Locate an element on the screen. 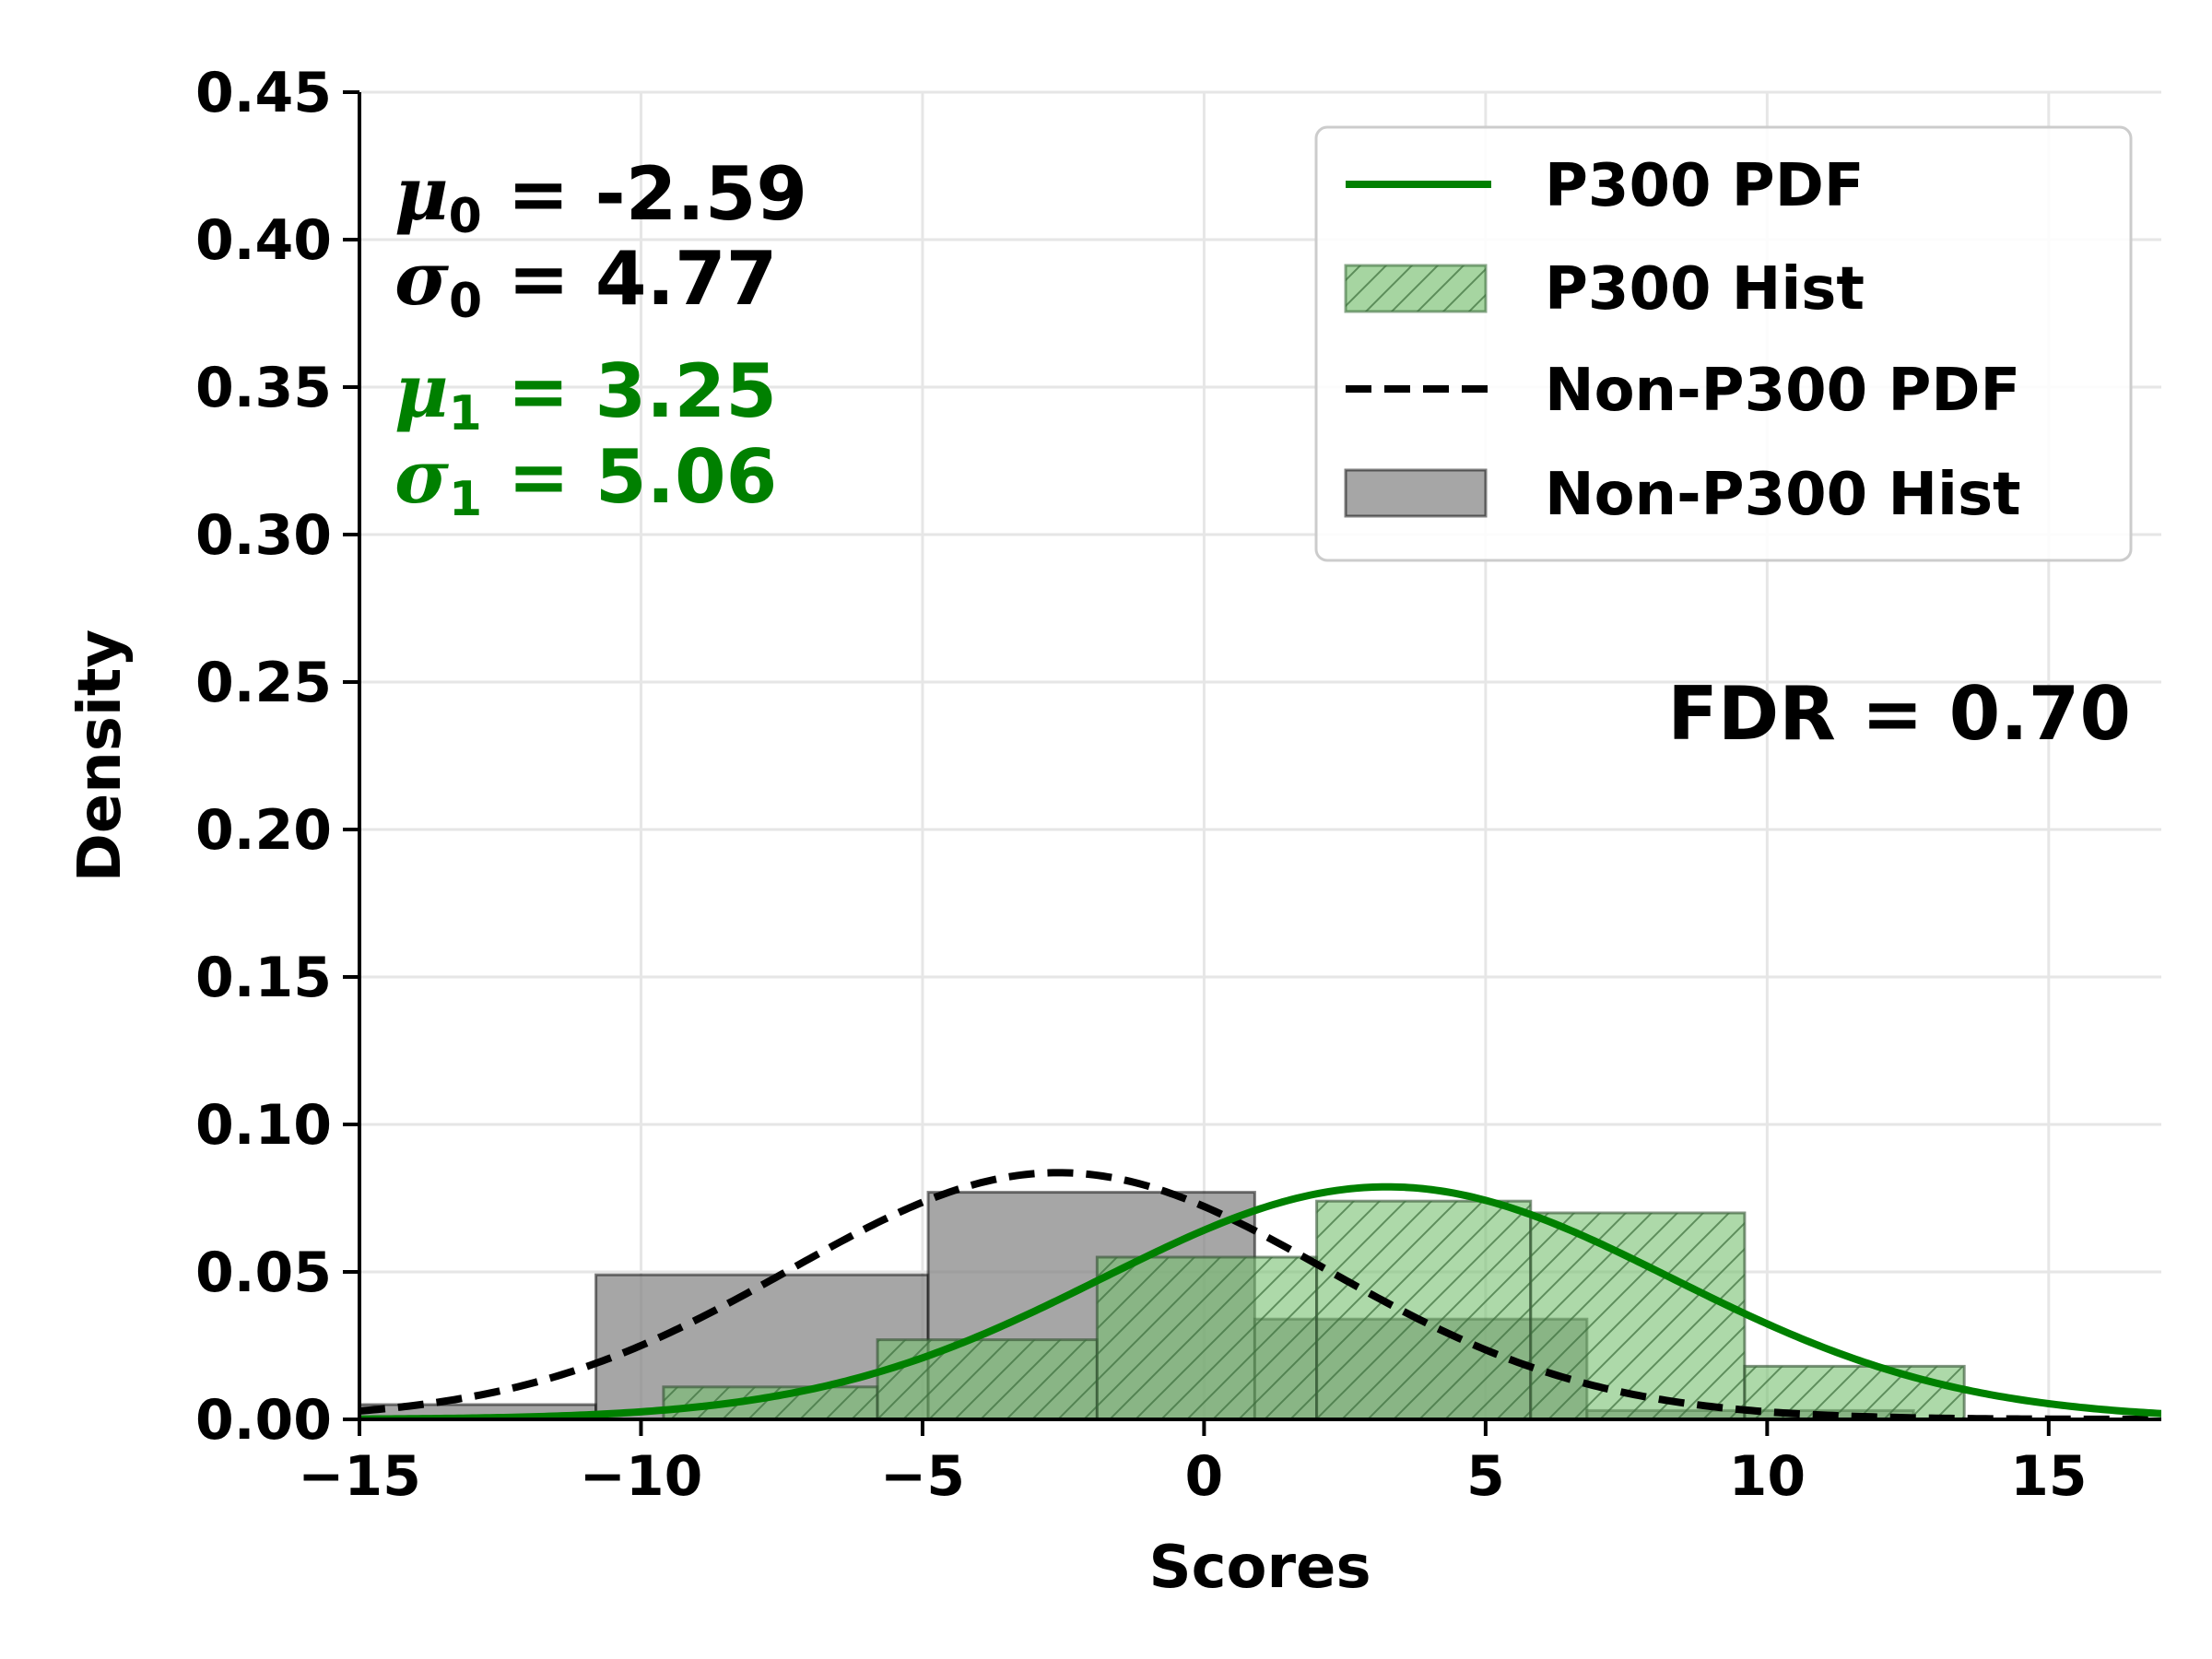 The image size is (2212, 1659). legend-label-non-p300-hist: Non-P300 Hist is located at coordinates (1783, 495).